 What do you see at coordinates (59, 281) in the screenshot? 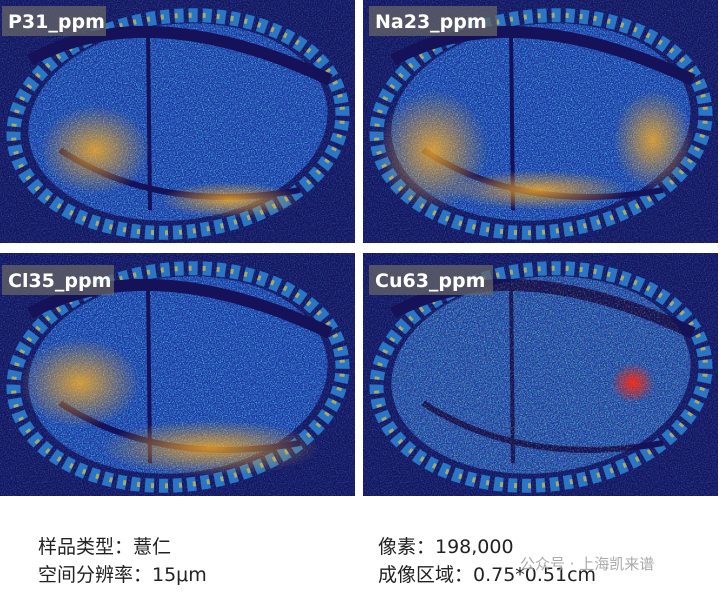
I see `panel-label: Cl35_ppm` at bounding box center [59, 281].